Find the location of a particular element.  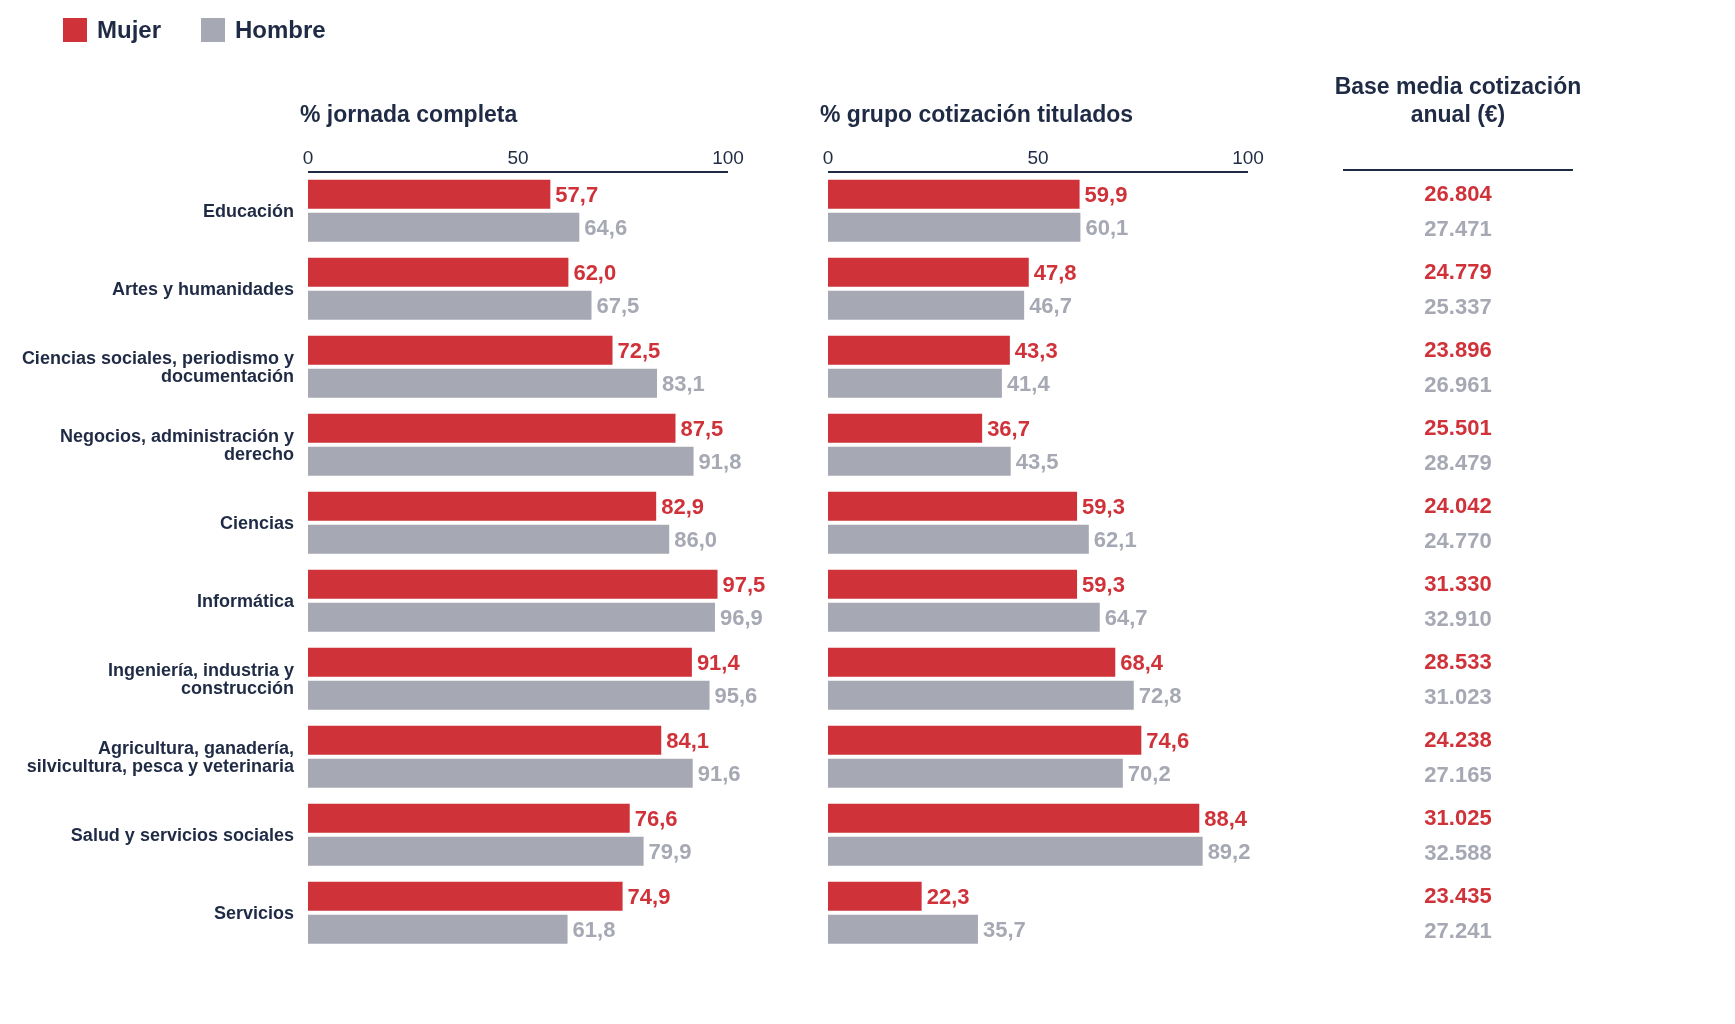

y-tick-label: Ingeniería, industria y construcción is located at coordinates (200, 679).